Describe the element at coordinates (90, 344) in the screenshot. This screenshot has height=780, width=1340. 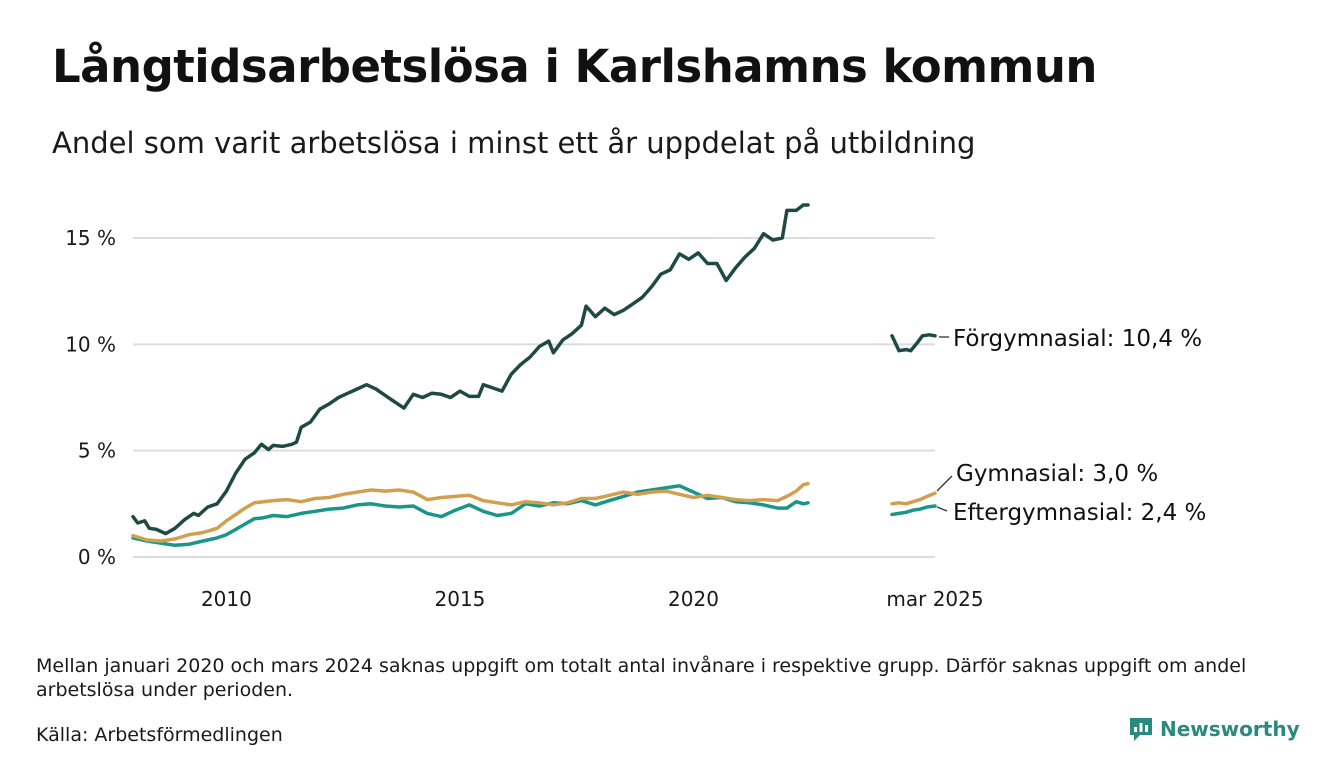
I see `y-tick-label: 10 %` at that location.